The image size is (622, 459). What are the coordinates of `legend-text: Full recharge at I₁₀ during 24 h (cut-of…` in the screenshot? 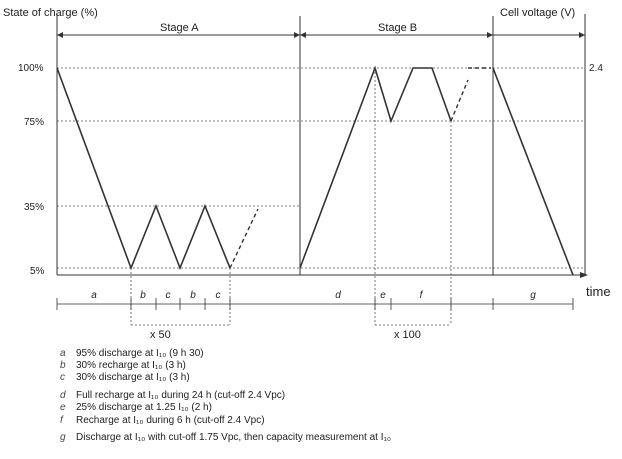 It's located at (181, 395).